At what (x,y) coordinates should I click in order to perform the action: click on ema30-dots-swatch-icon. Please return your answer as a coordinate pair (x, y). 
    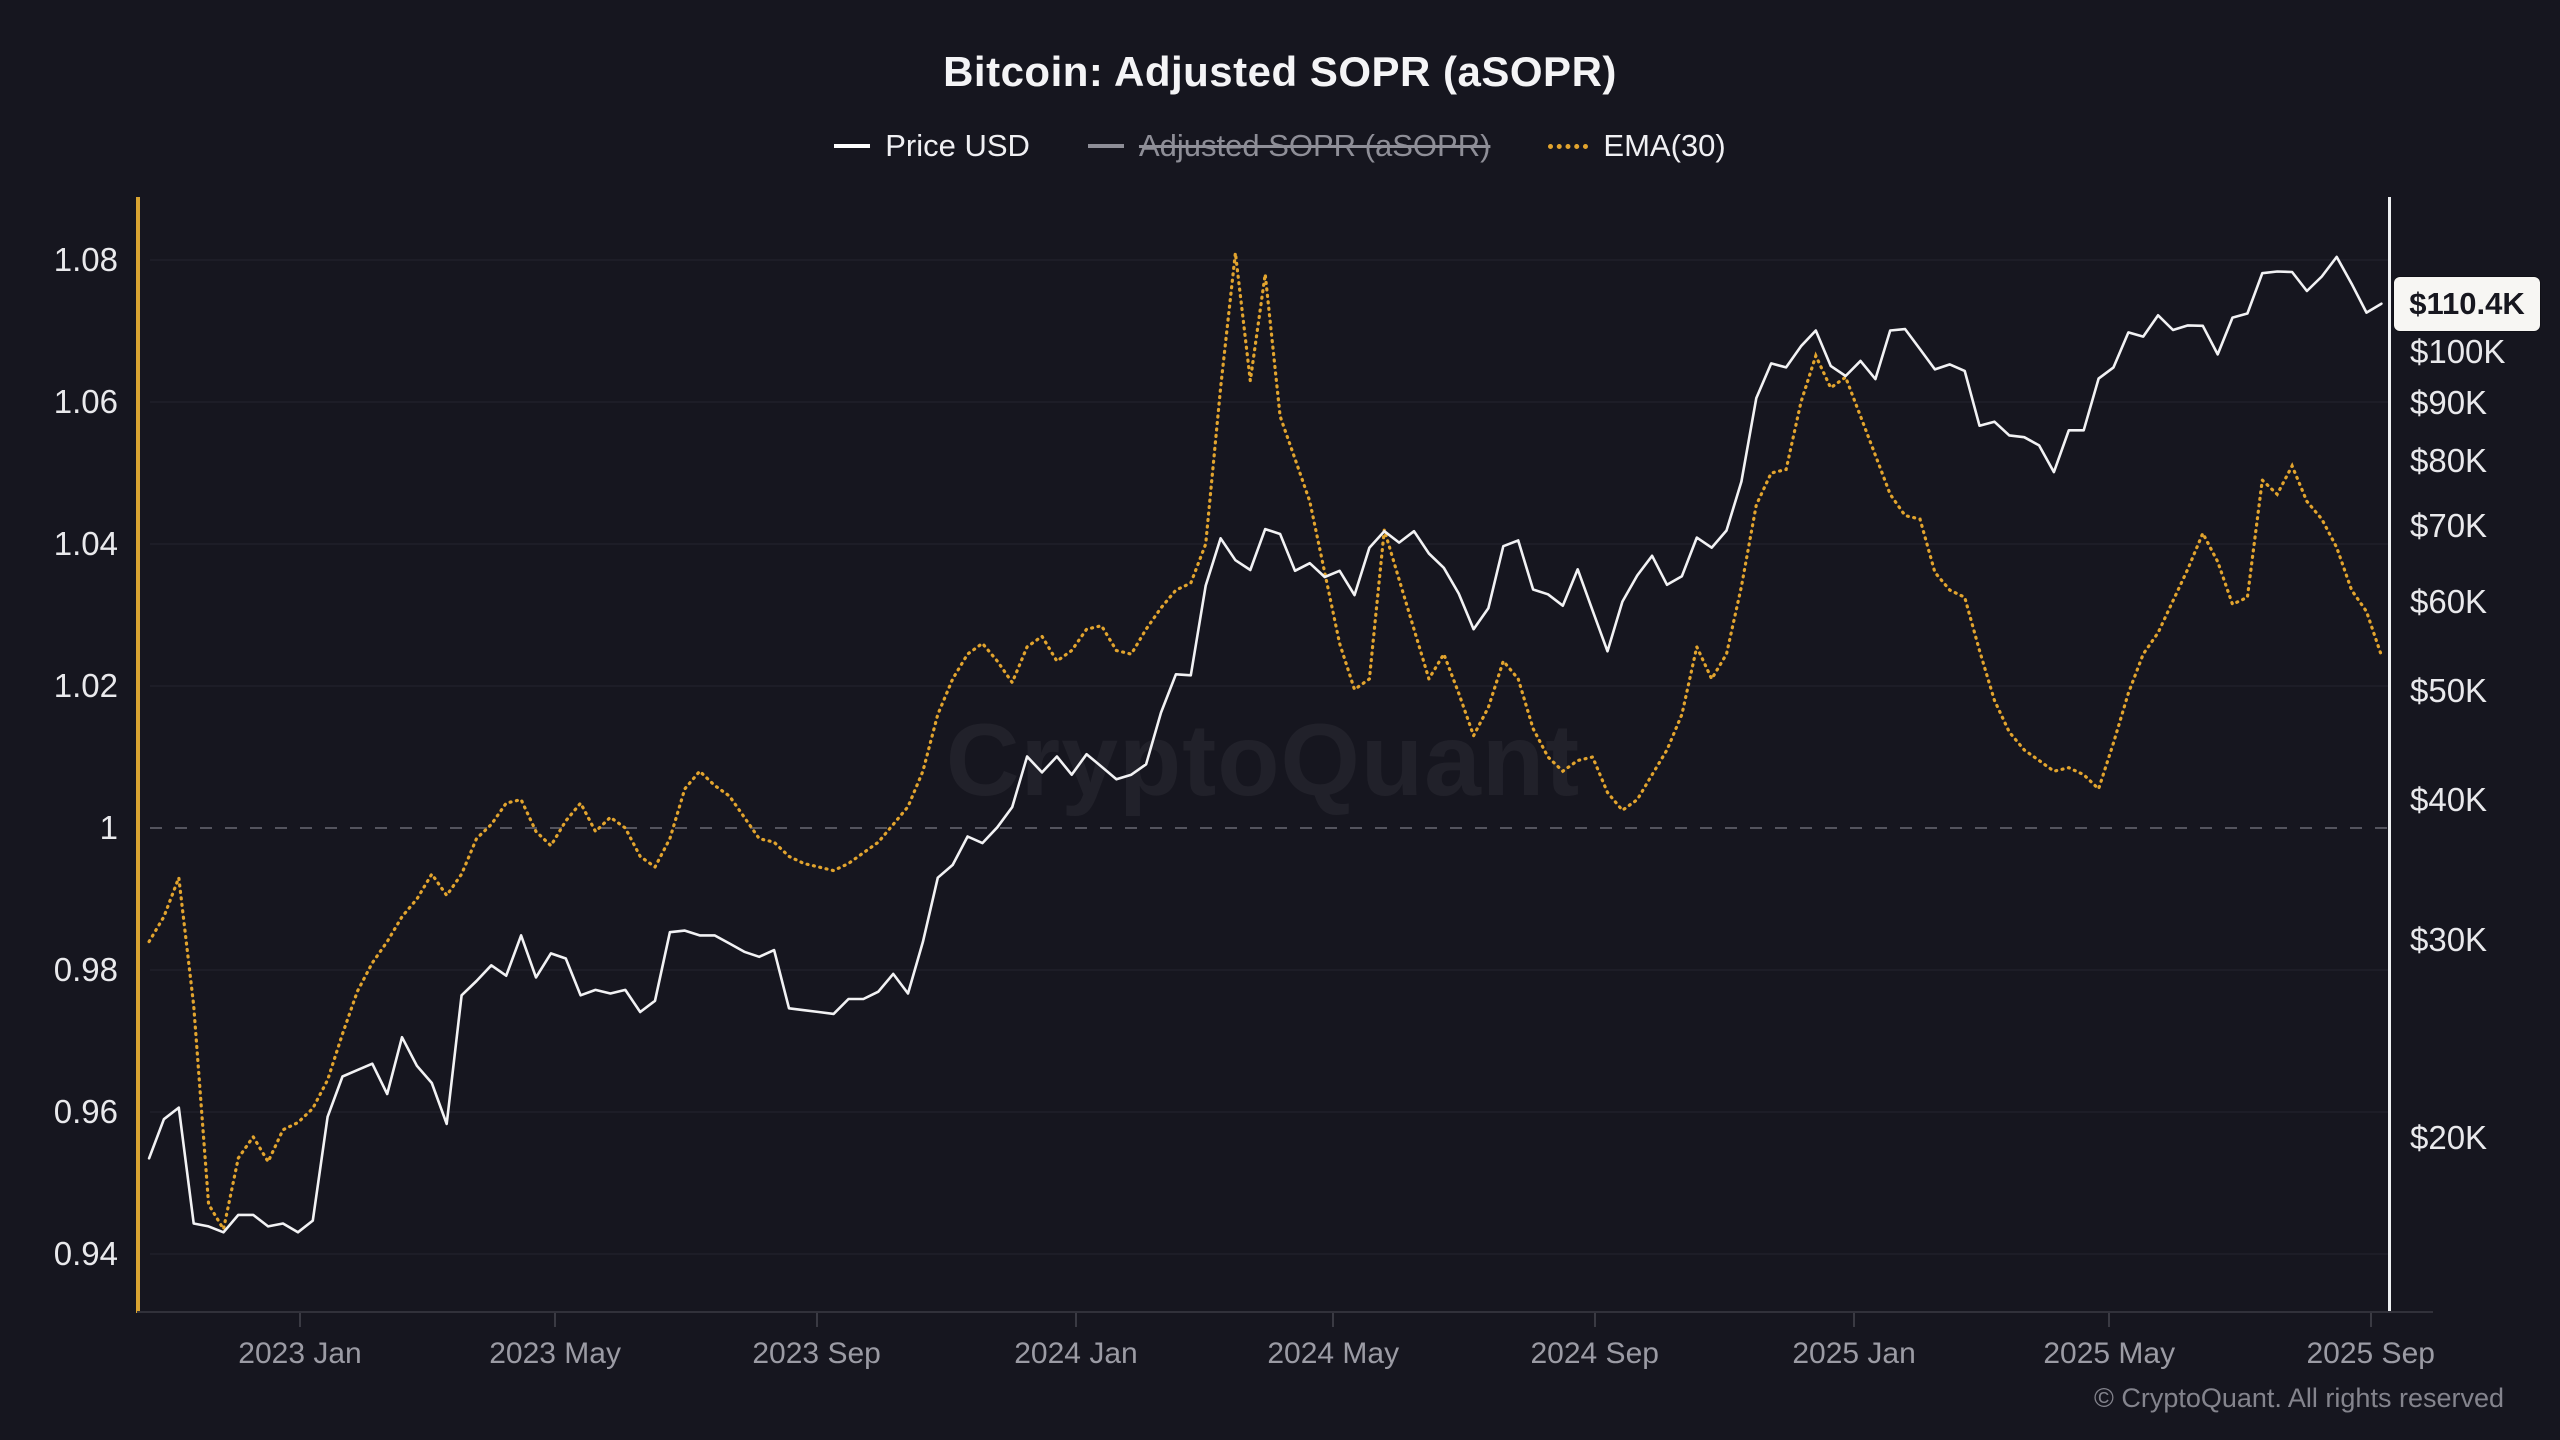
    Looking at the image, I should click on (1568, 146).